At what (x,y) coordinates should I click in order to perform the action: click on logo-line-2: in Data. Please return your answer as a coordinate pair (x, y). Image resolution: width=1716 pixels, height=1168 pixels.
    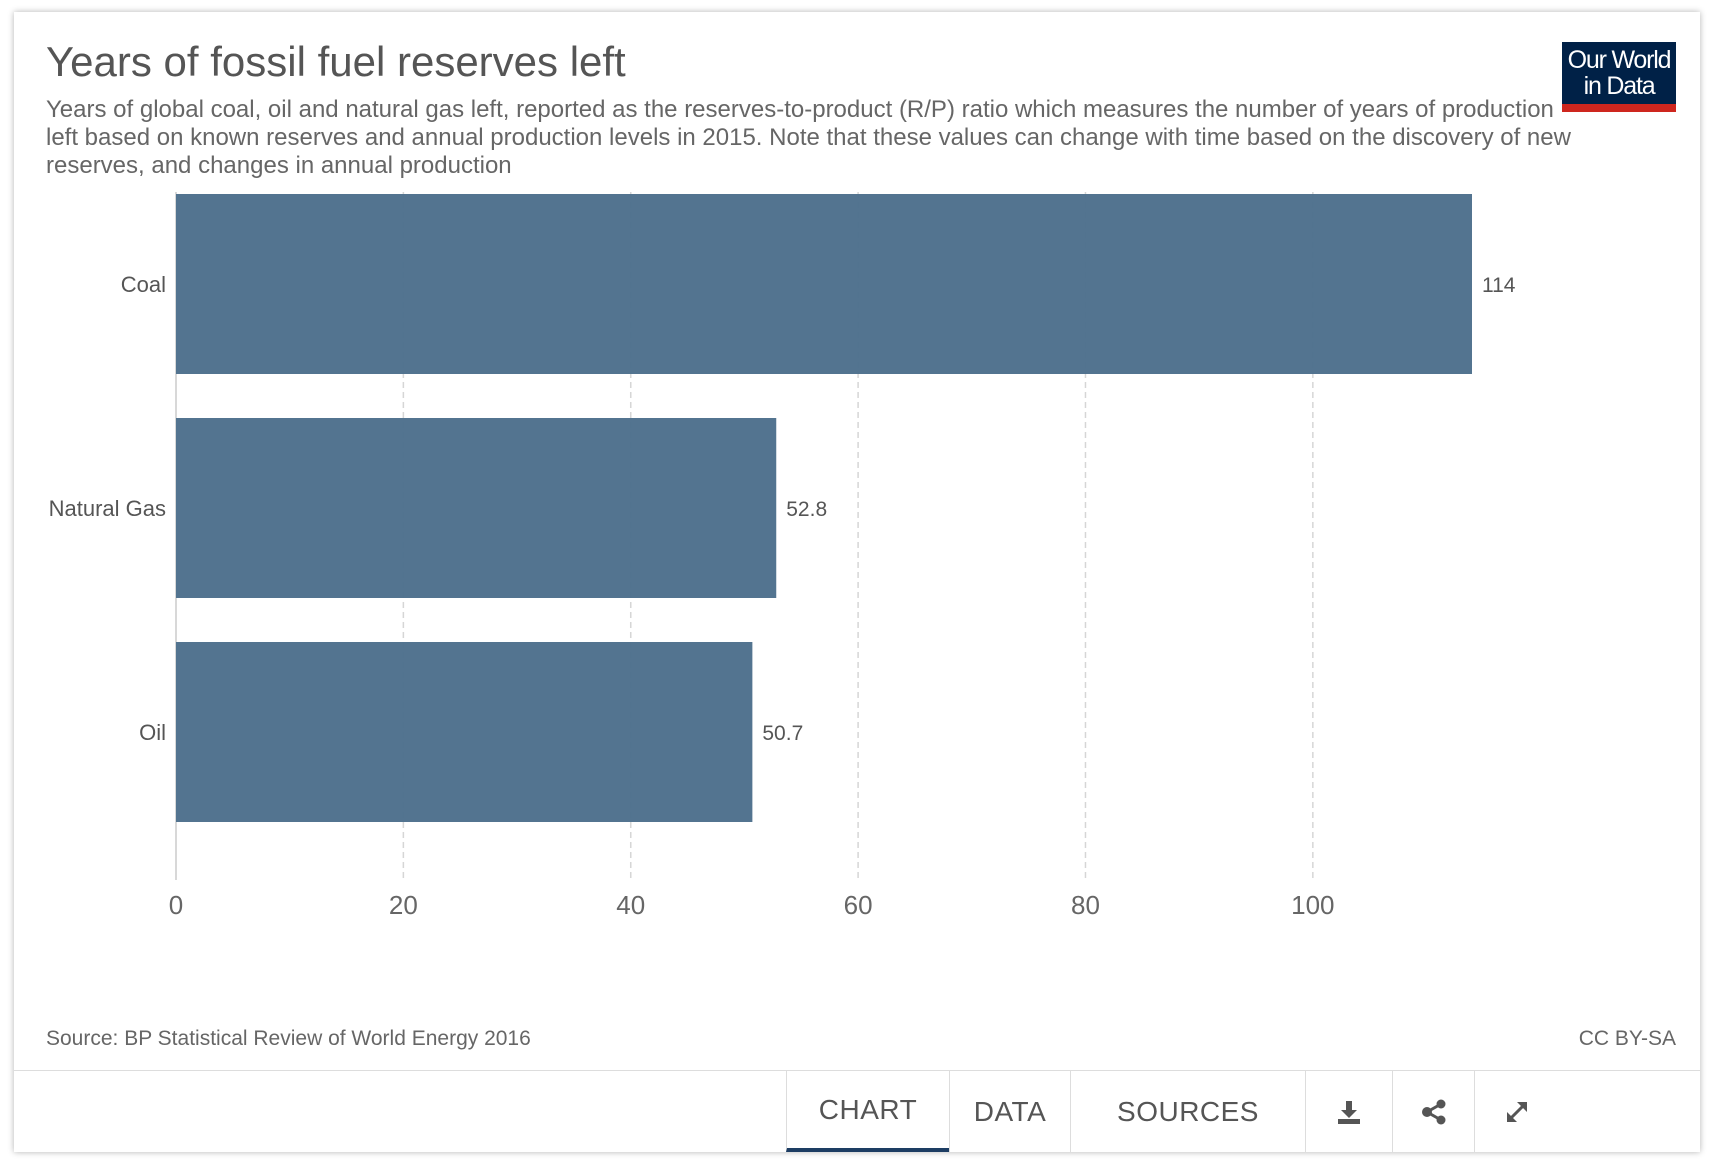
    Looking at the image, I should click on (1619, 86).